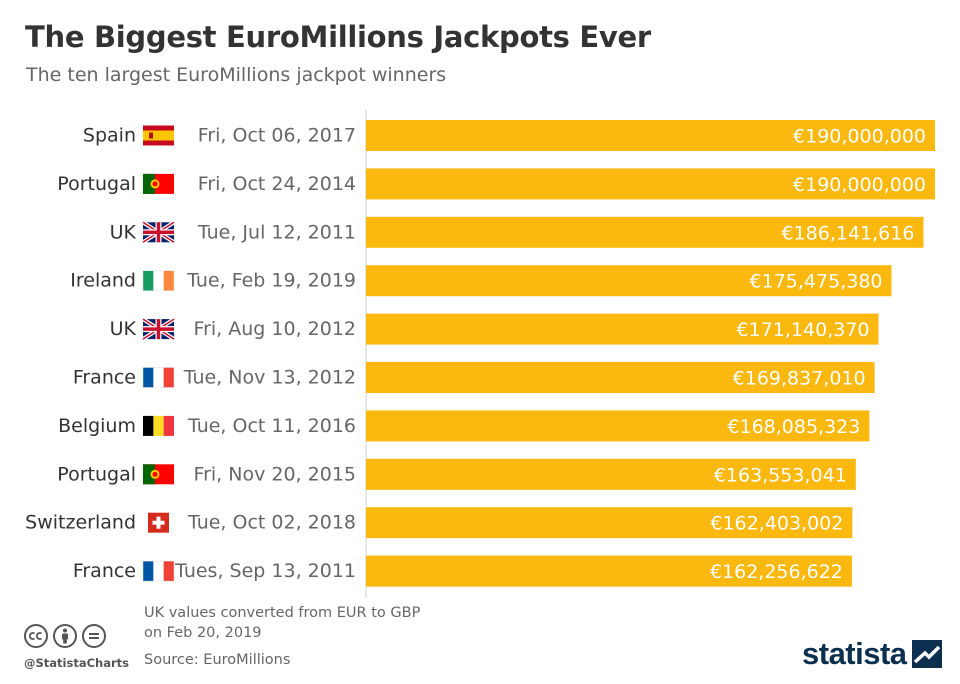 The height and width of the screenshot is (684, 960). Describe the element at coordinates (793, 427) in the screenshot. I see `value-label: €168,085,323` at that location.